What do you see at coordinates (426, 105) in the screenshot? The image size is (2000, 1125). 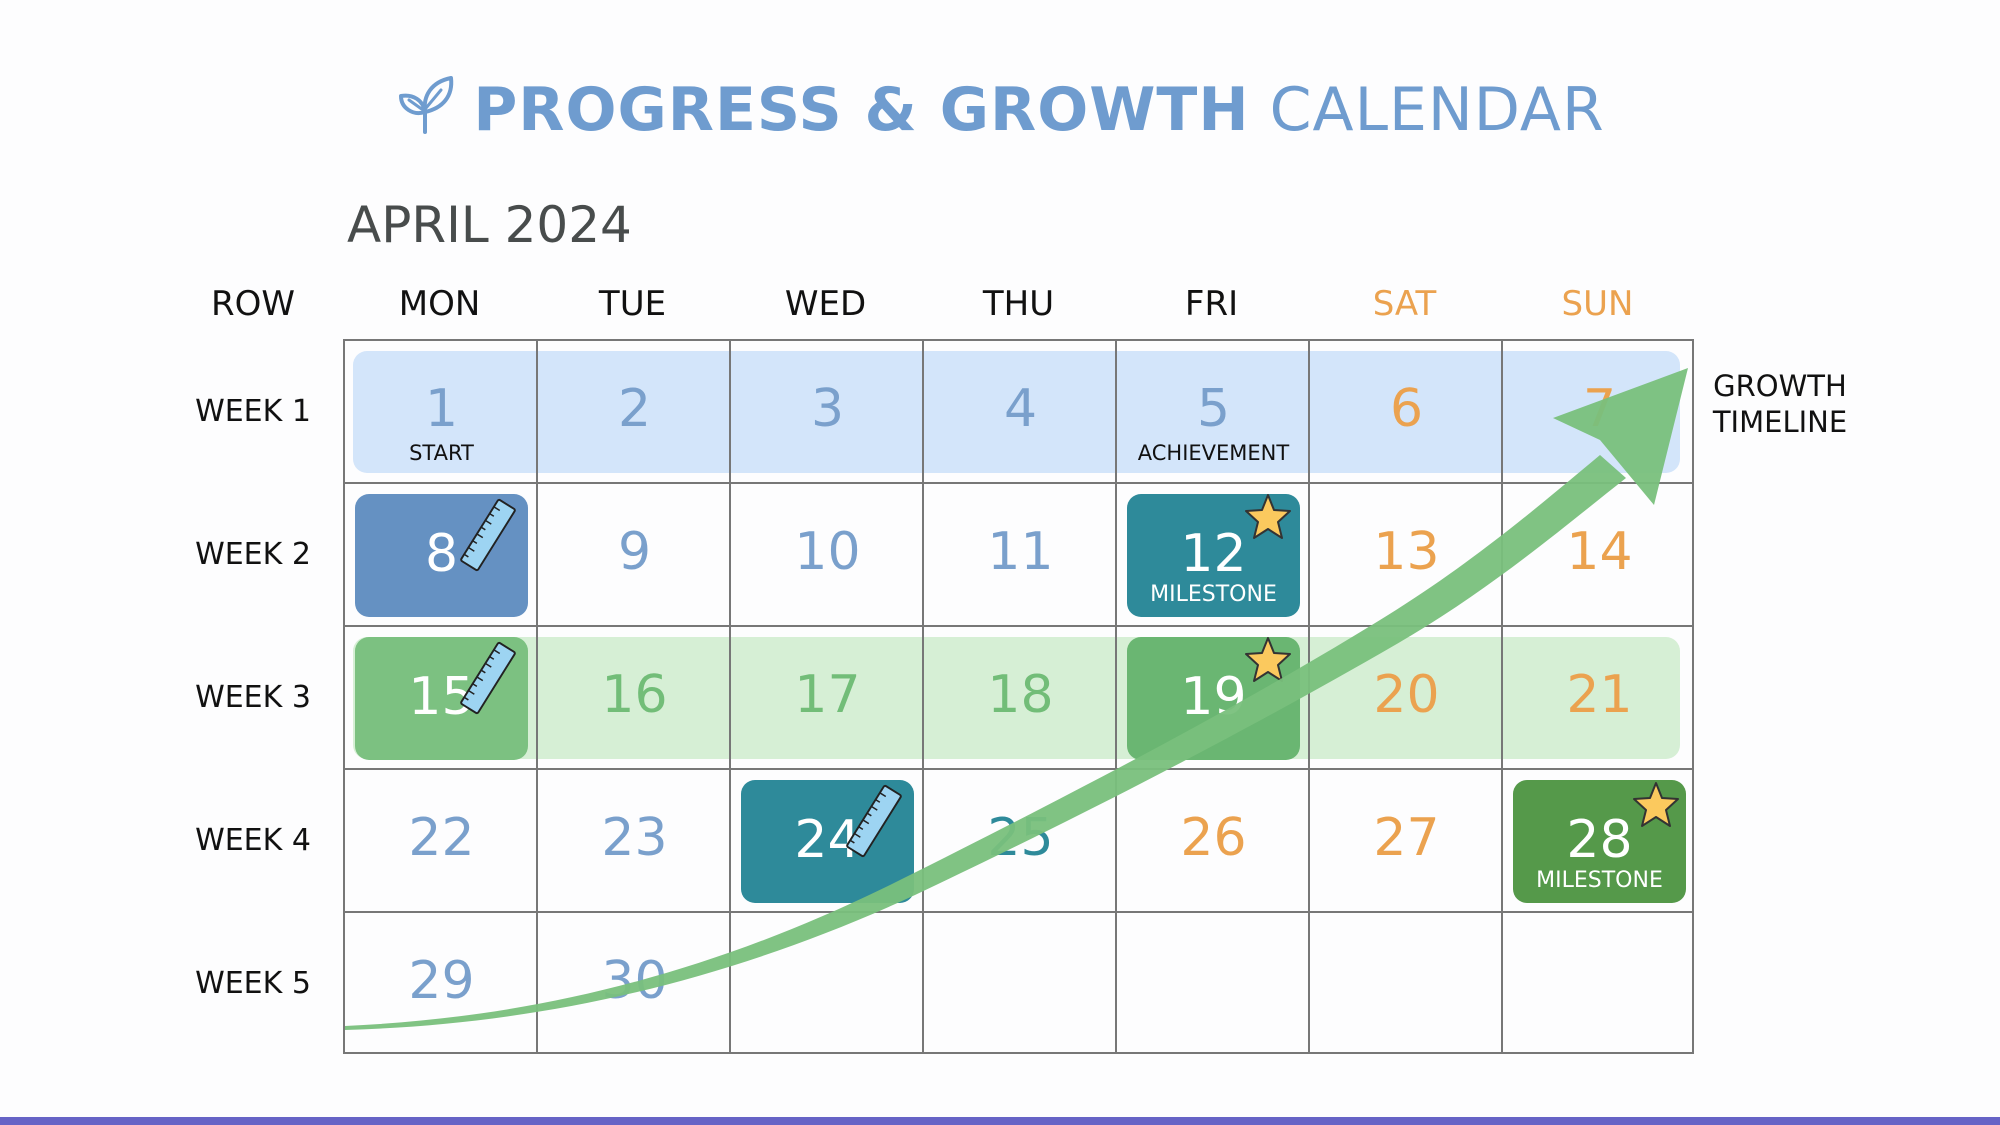 I see `leaf-sprout-icon` at bounding box center [426, 105].